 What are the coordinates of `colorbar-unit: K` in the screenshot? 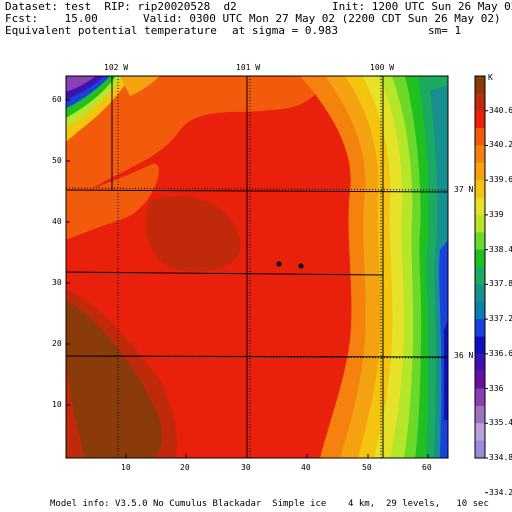 It's located at (490, 77).